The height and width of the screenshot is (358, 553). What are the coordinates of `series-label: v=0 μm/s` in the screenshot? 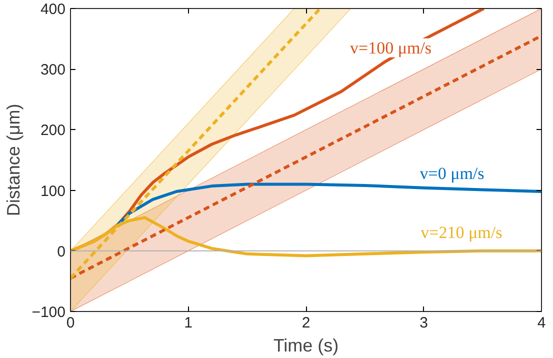 It's located at (452, 174).